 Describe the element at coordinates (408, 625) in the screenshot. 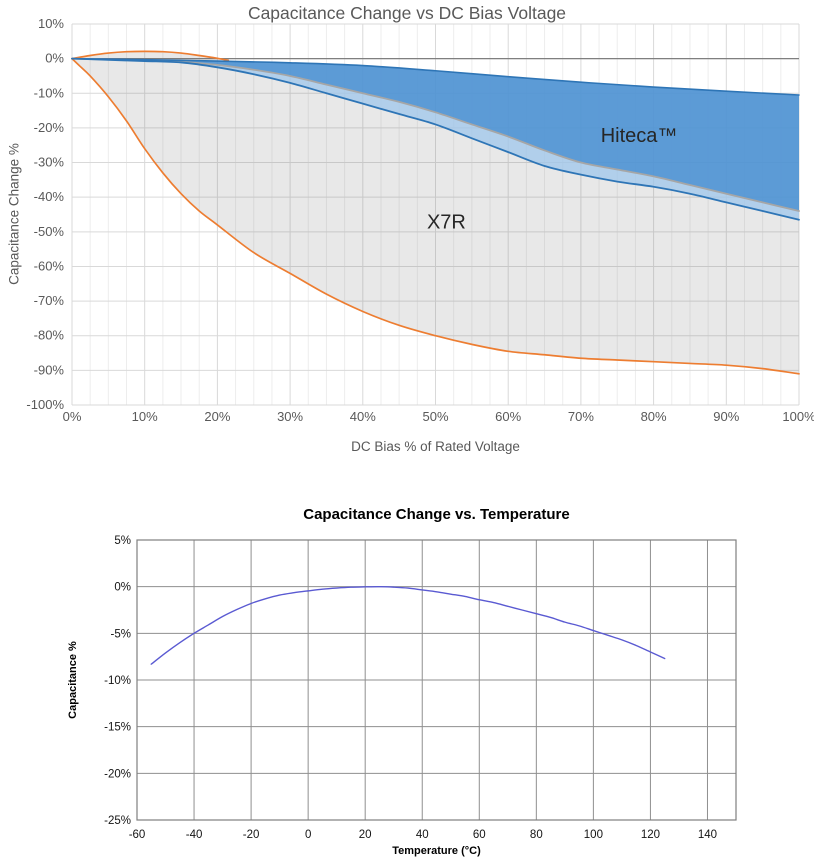

I see `series-capacitance-vs-temperature` at that location.